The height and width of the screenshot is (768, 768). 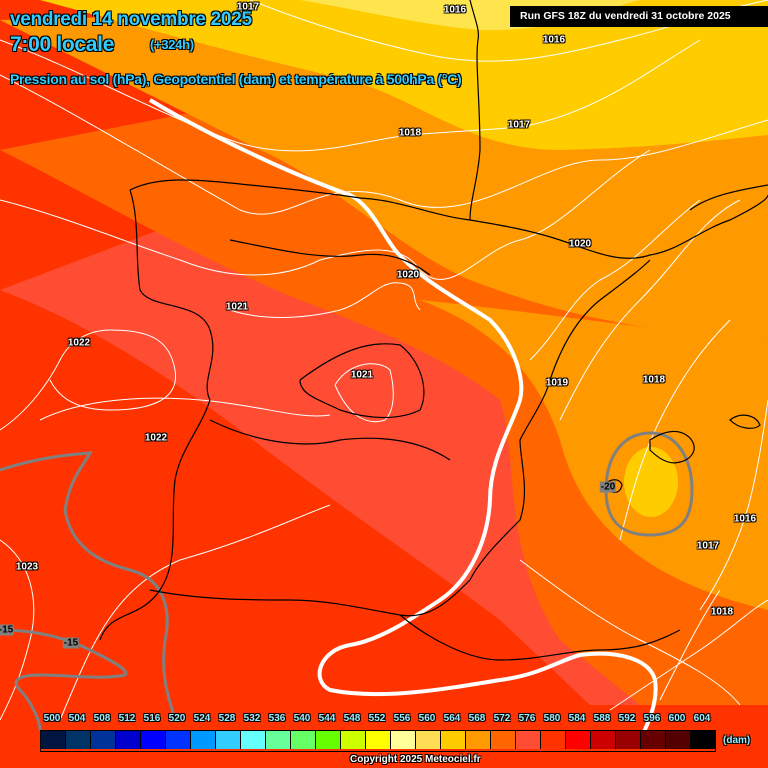 I want to click on legend-tick: 584, so click(x=577, y=718).